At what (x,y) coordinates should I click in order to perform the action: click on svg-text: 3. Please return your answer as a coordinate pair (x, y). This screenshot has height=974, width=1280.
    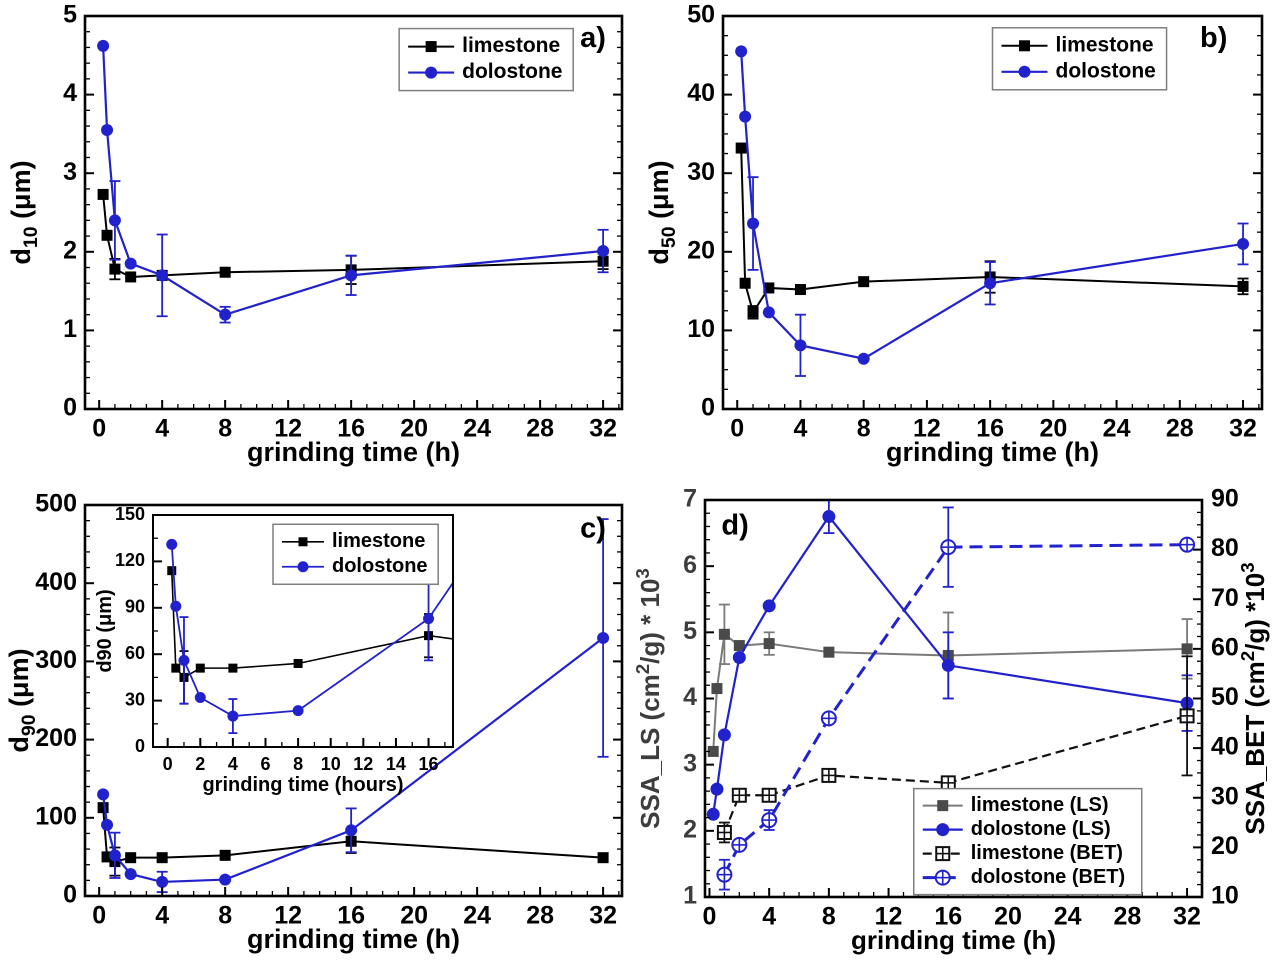
    Looking at the image, I should click on (70, 172).